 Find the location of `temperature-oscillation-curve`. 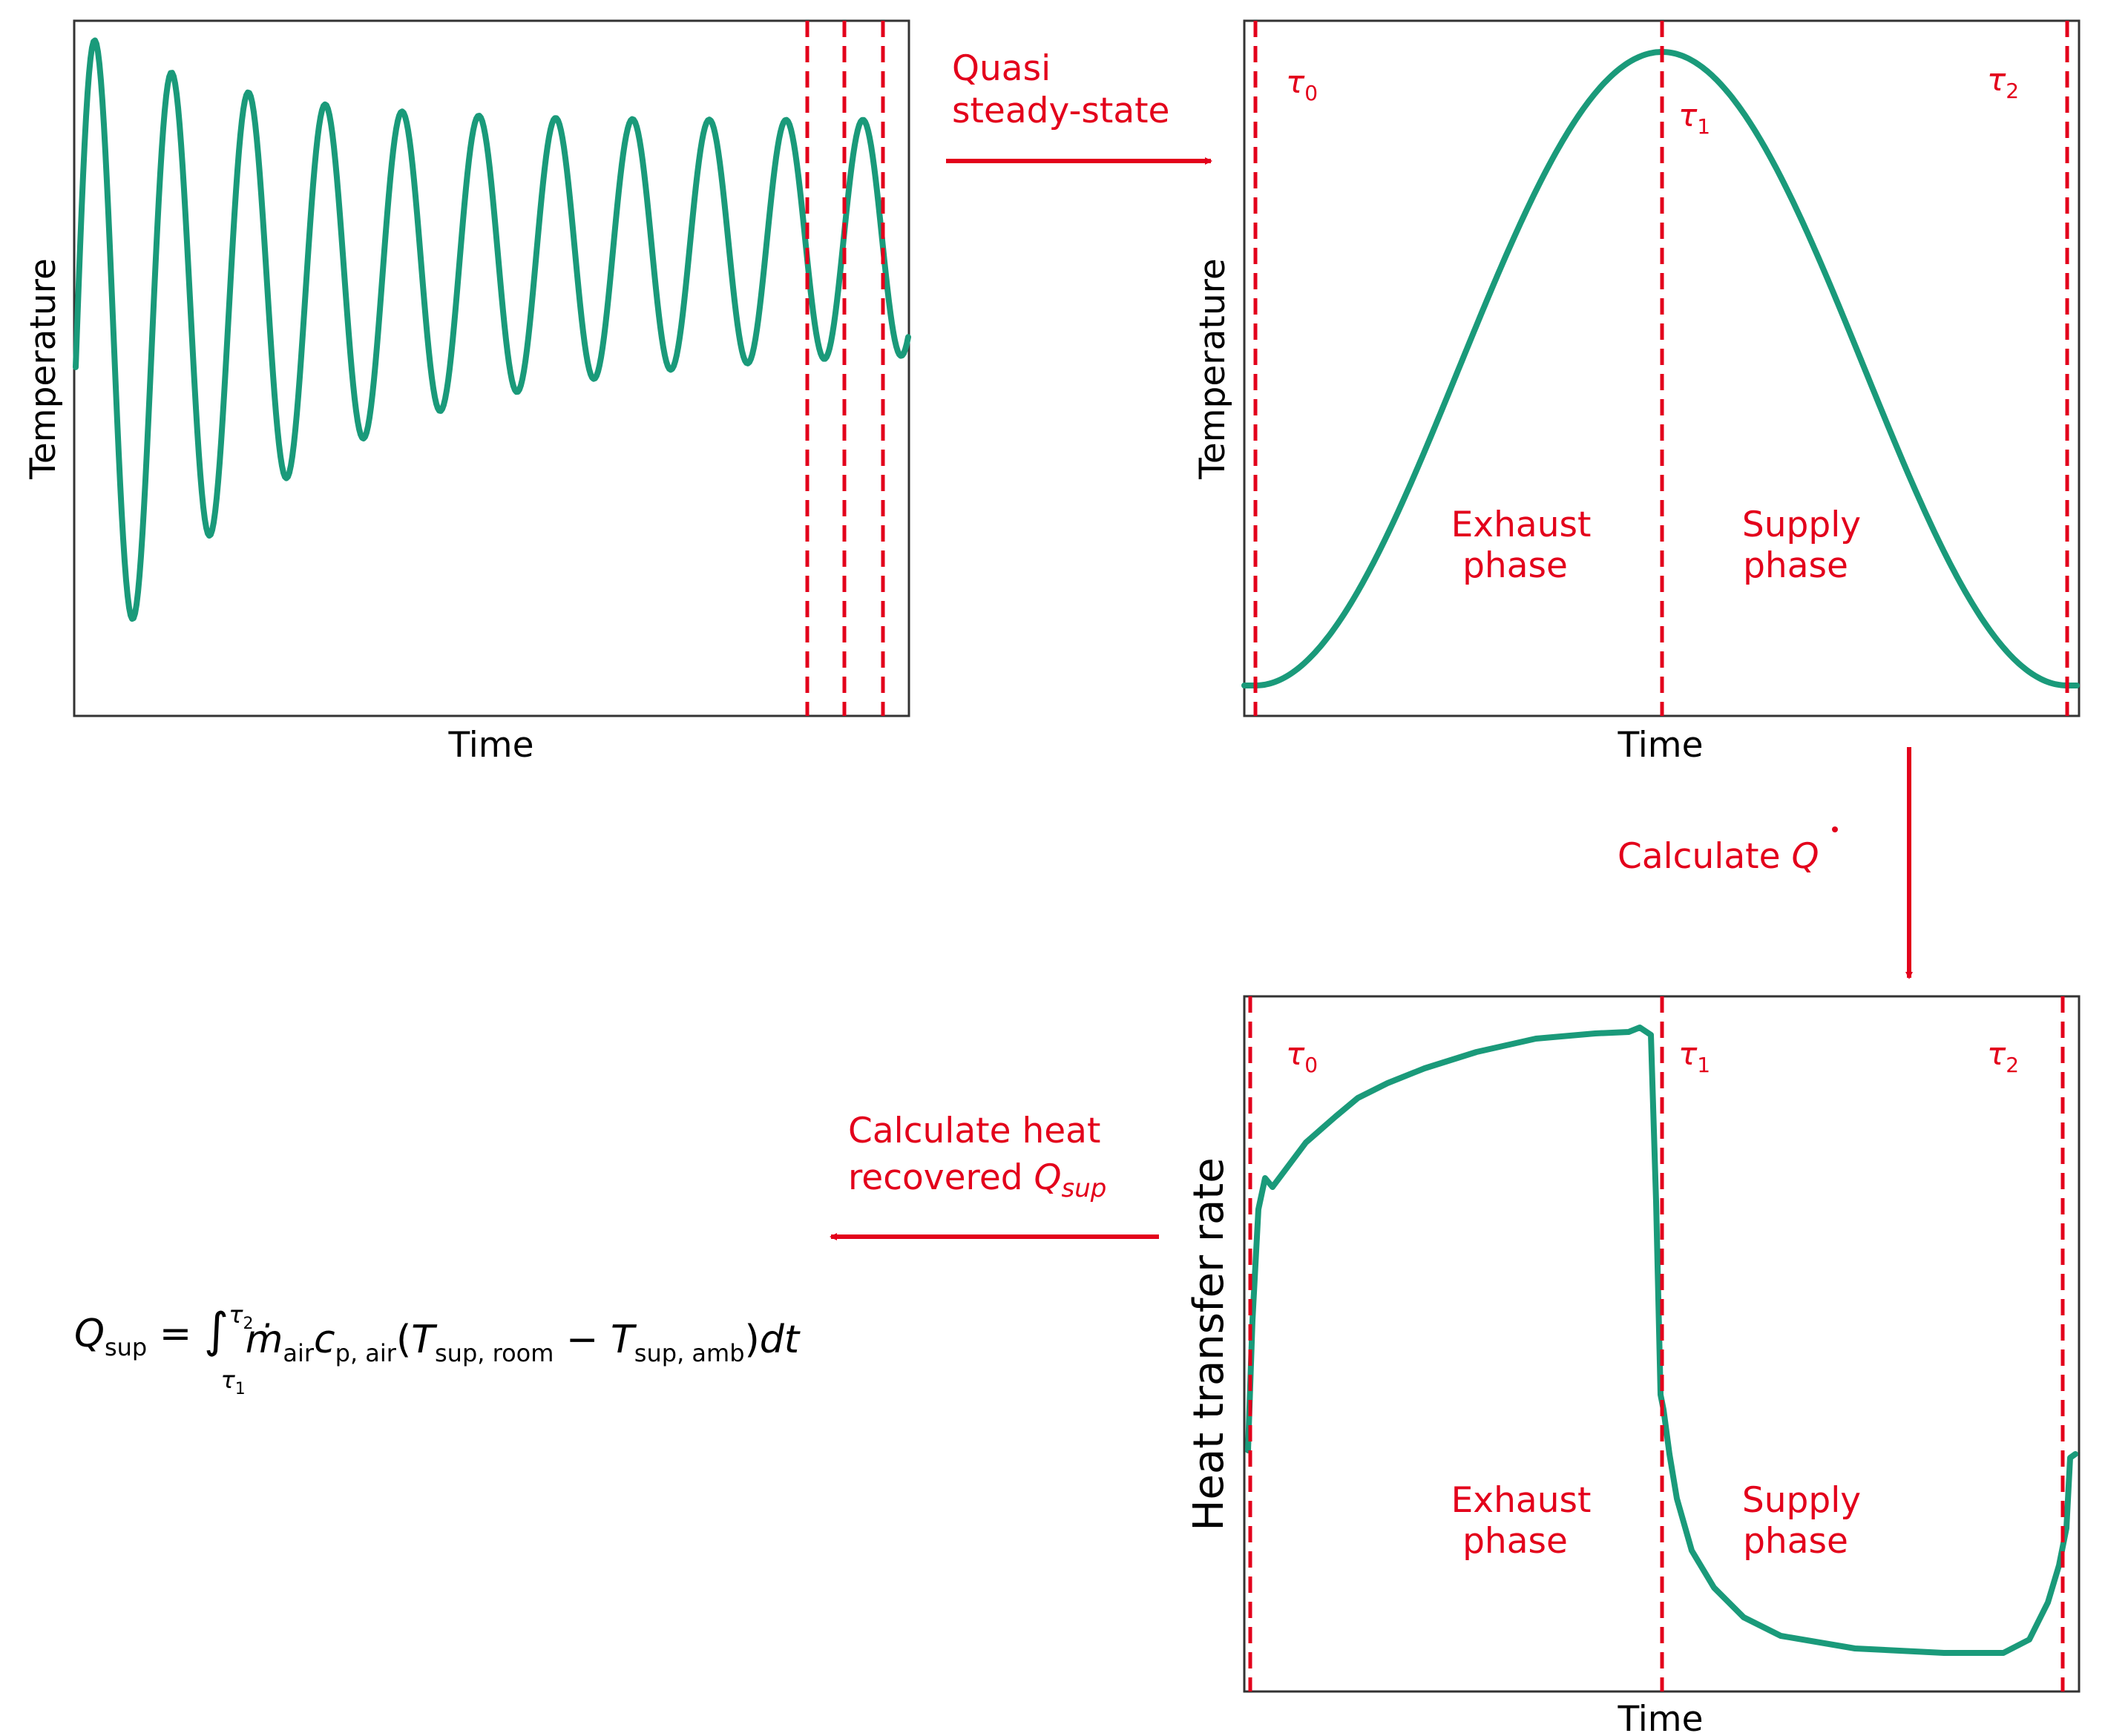

temperature-oscillation-curve is located at coordinates (492, 329).